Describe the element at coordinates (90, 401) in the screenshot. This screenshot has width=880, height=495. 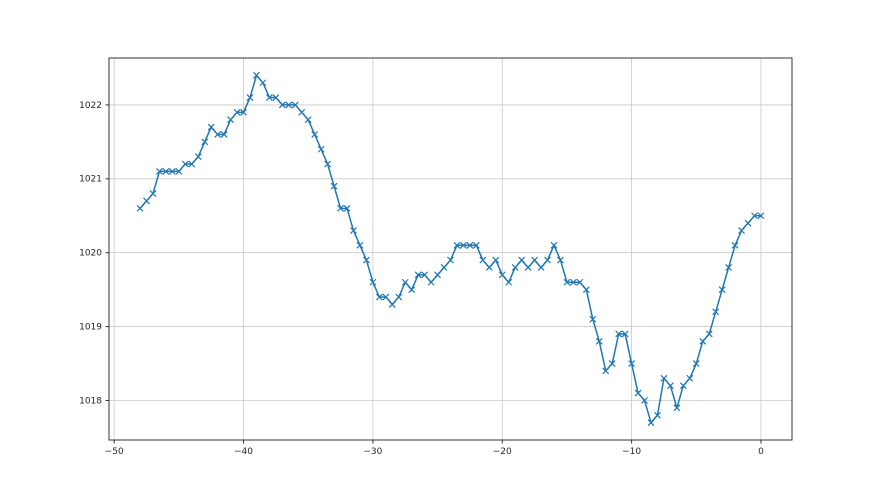
I see `y-tick-label: 1018` at that location.